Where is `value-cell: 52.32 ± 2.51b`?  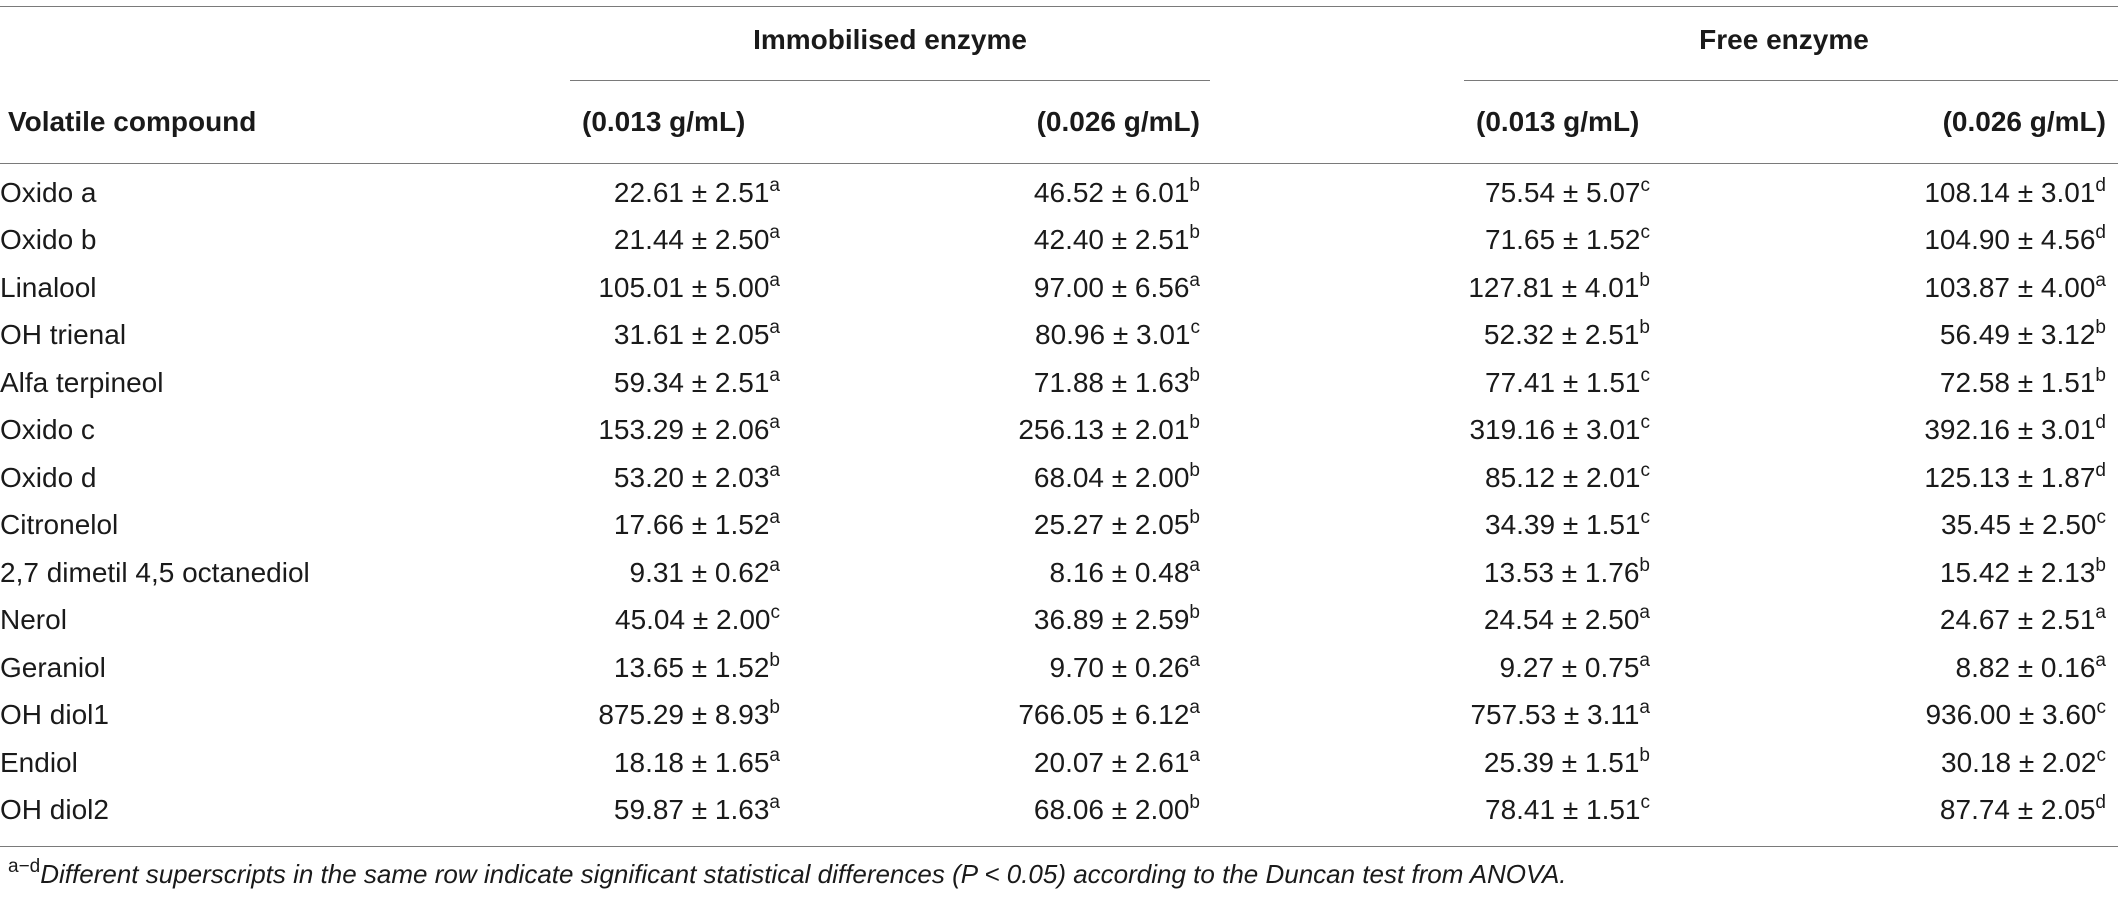 value-cell: 52.32 ± 2.51b is located at coordinates (1425, 336).